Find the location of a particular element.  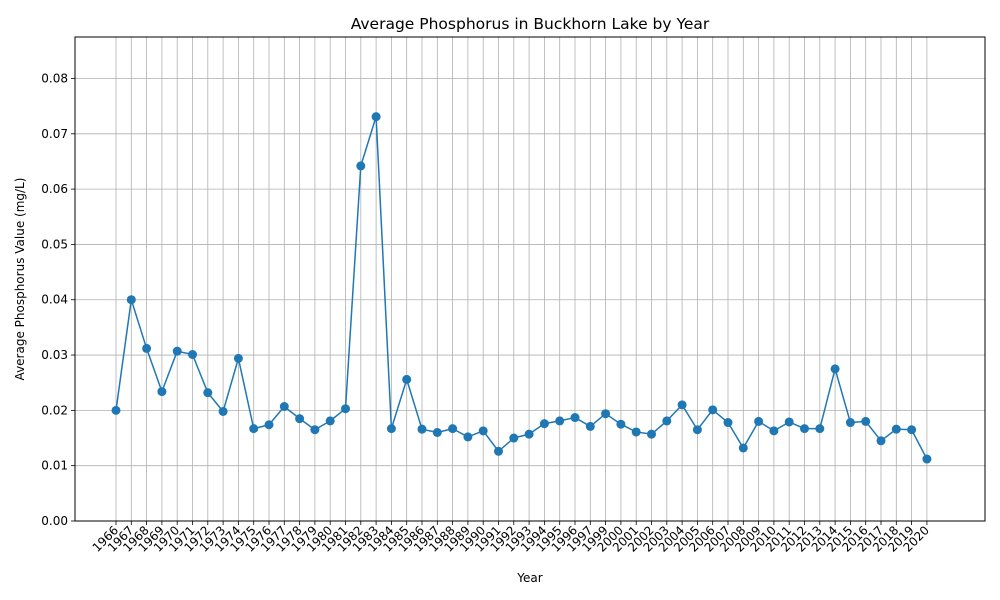

y-axis-ticks: 0.00 0.01 0.02 0.03 0.04 0.05 0.06 0.07 0.08 is located at coordinates (58, 299).